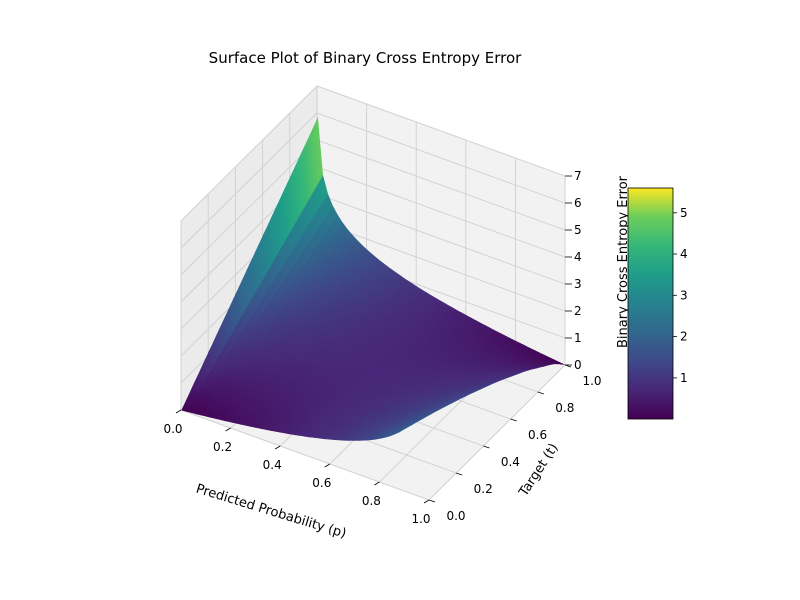 Image resolution: width=800 pixels, height=600 pixels. What do you see at coordinates (591, 381) in the screenshot?
I see `y-tick-label: 1.0` at bounding box center [591, 381].